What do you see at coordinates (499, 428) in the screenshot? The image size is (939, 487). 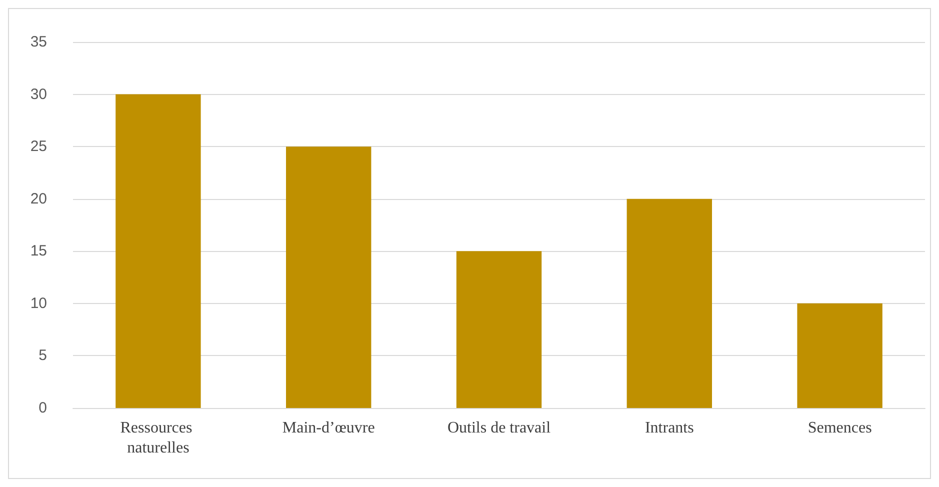 I see `x-tick-label: Outils de travail` at bounding box center [499, 428].